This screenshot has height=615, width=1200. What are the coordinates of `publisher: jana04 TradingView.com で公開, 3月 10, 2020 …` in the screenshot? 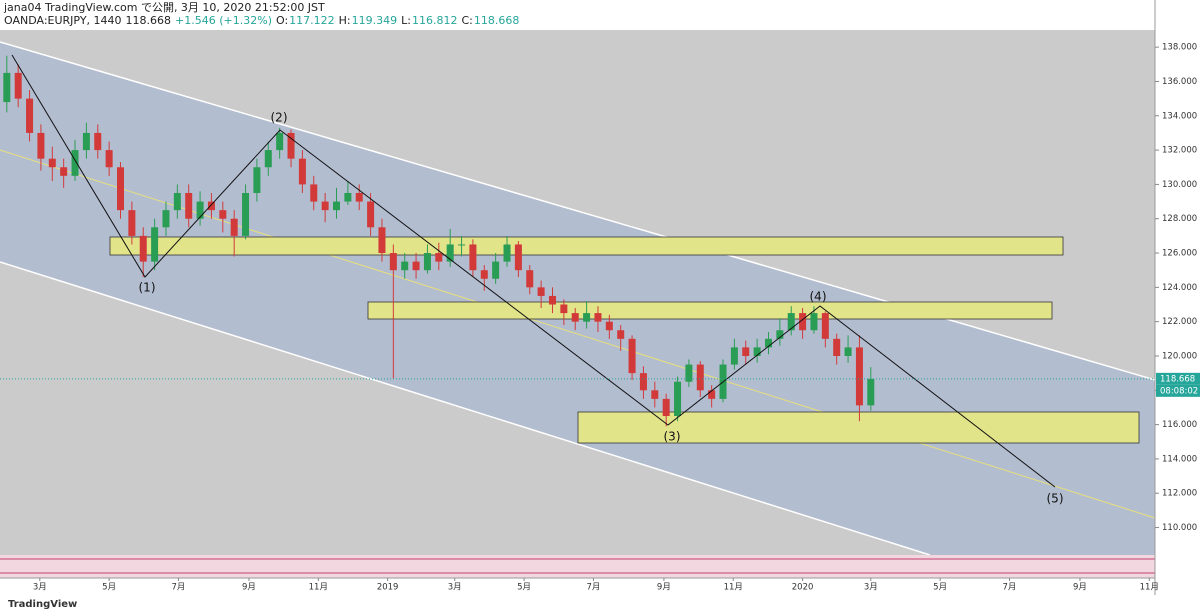 It's located at (164, 7).